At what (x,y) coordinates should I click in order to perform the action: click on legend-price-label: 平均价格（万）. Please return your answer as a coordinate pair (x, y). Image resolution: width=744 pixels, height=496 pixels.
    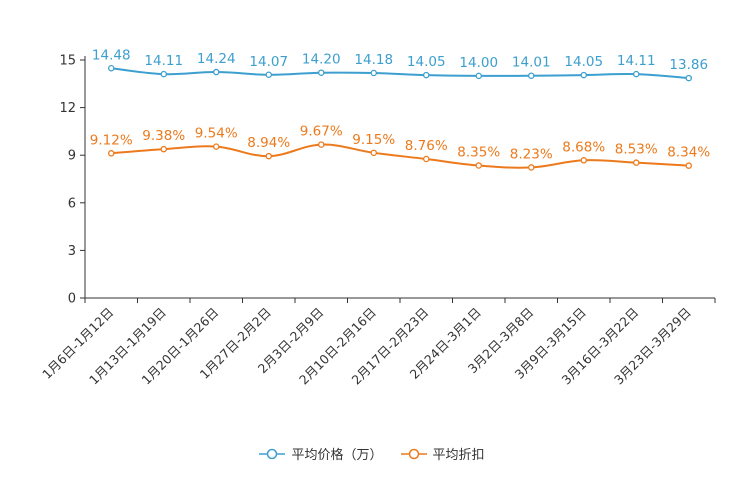
    Looking at the image, I should click on (337, 455).